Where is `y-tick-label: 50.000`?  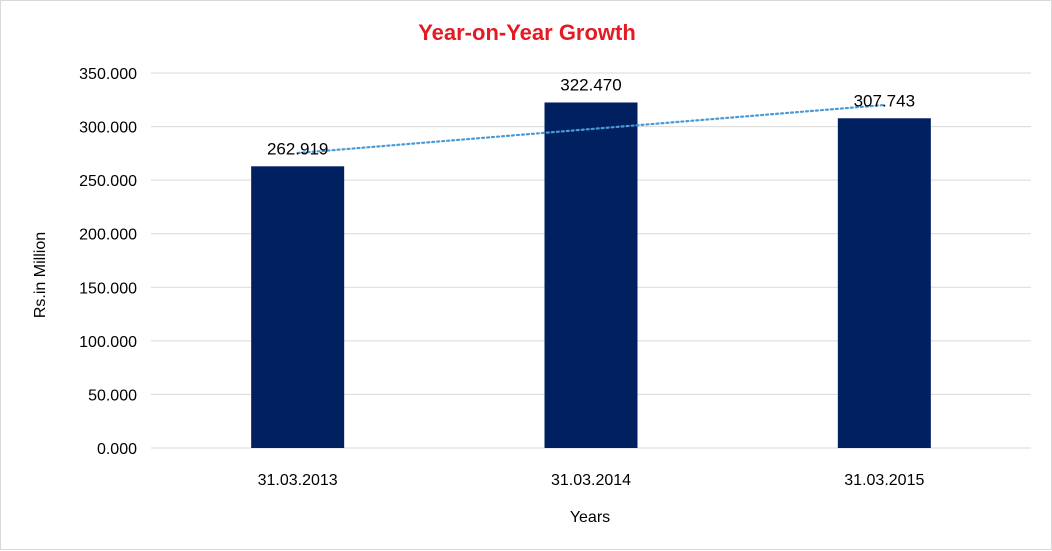
y-tick-label: 50.000 is located at coordinates (112, 395).